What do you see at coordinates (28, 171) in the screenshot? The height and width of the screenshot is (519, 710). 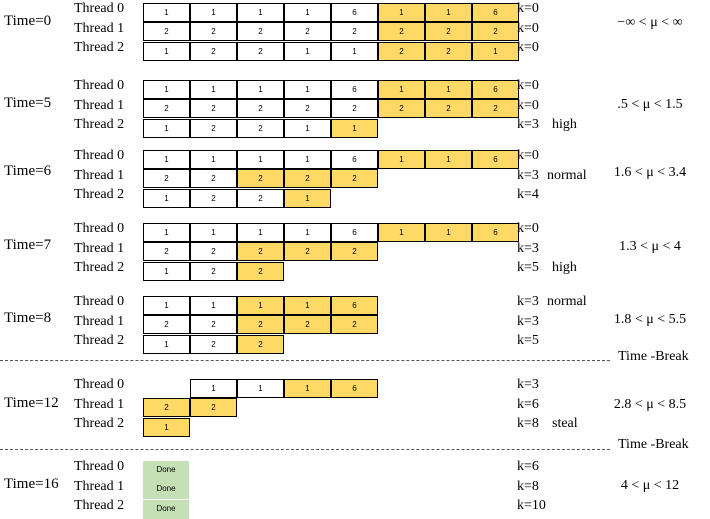 I see `time-label: Time=6` at bounding box center [28, 171].